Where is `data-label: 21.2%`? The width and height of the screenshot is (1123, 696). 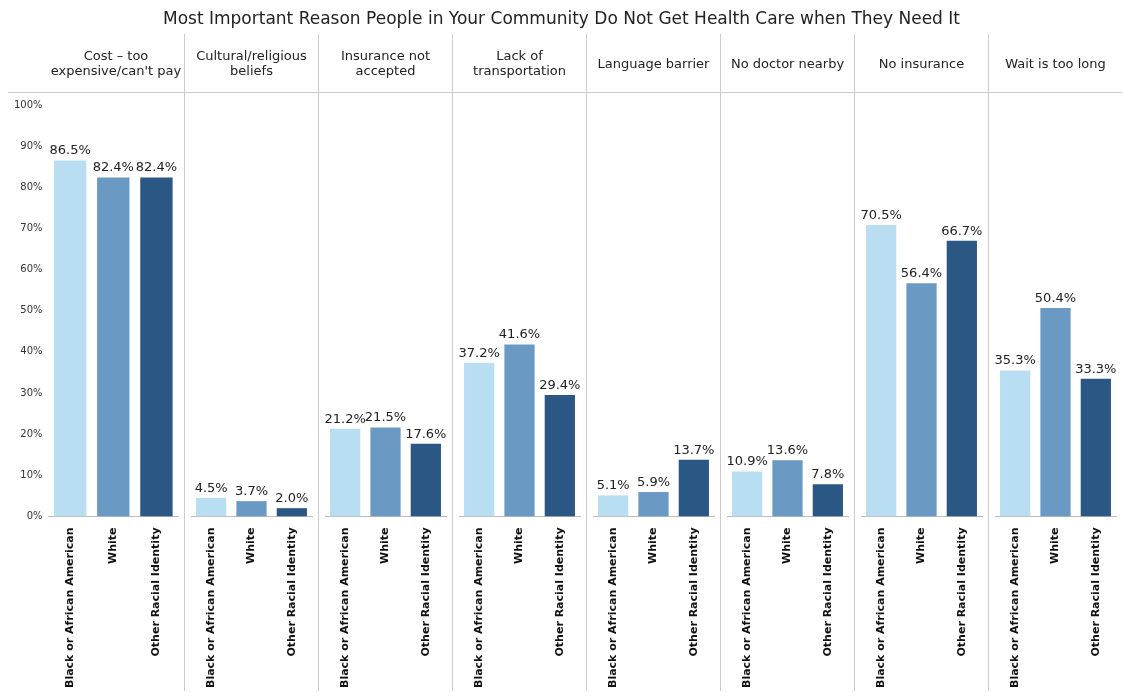
data-label: 21.2% is located at coordinates (345, 418).